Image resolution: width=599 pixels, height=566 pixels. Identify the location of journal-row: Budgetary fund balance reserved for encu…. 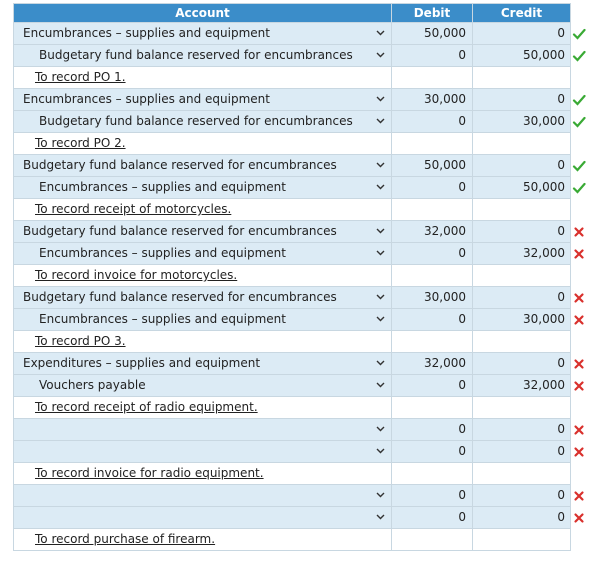
(292, 165).